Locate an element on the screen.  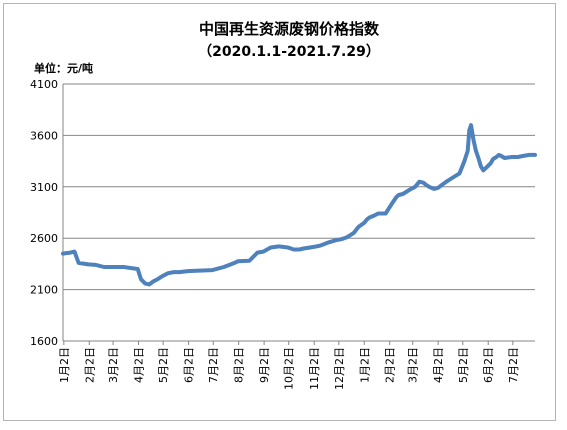
y-tick-label: 3100 is located at coordinates (44, 187).